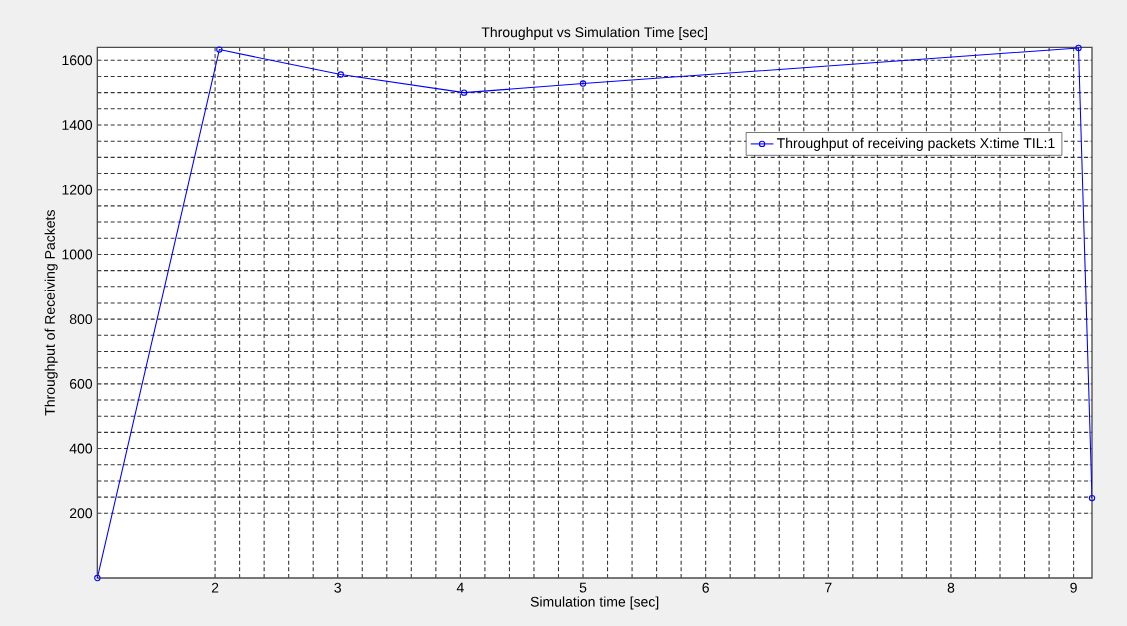 The height and width of the screenshot is (626, 1127). What do you see at coordinates (915, 144) in the screenshot?
I see `legend-label: Throughput of receiving packets X:time TIL:1` at bounding box center [915, 144].